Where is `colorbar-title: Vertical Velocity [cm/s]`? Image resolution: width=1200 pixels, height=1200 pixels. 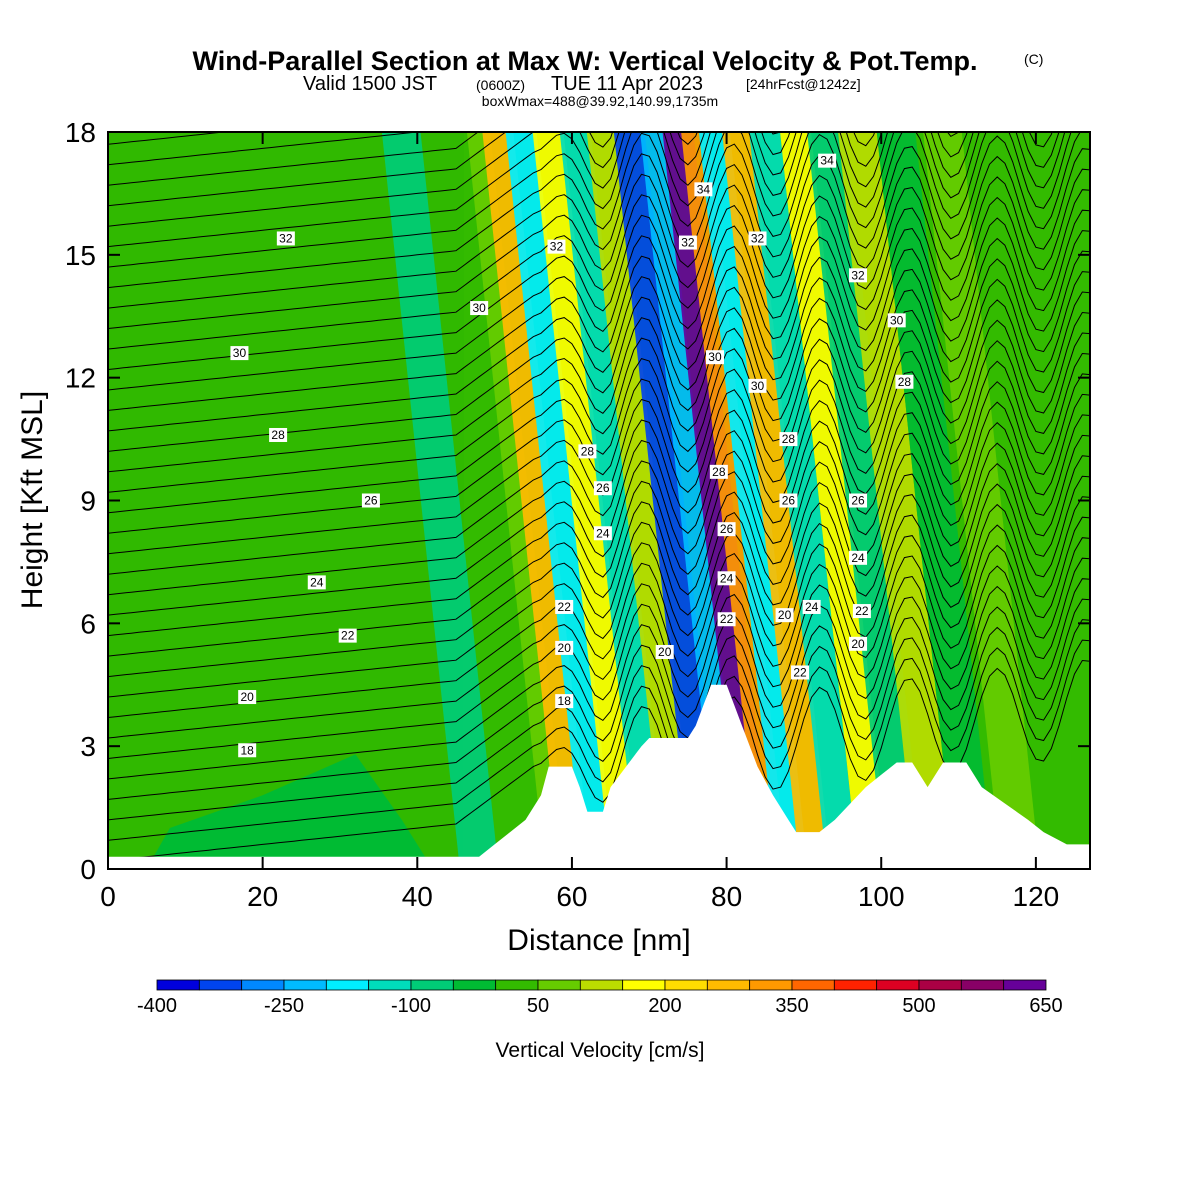
colorbar-title: Vertical Velocity [cm/s] is located at coordinates (600, 1050).